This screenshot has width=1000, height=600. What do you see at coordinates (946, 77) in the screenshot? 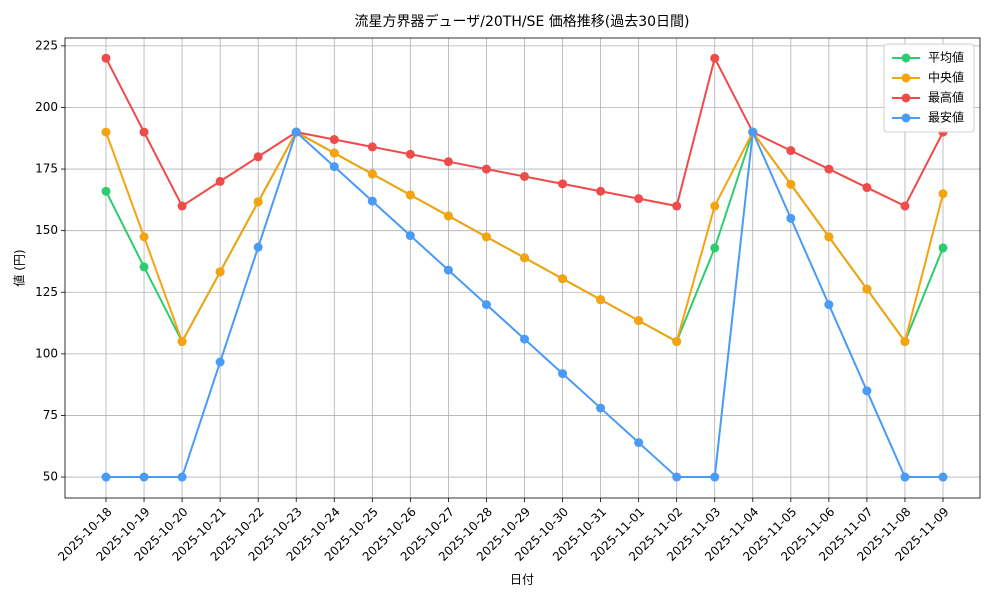
I see `legend-label: 中央値` at bounding box center [946, 77].